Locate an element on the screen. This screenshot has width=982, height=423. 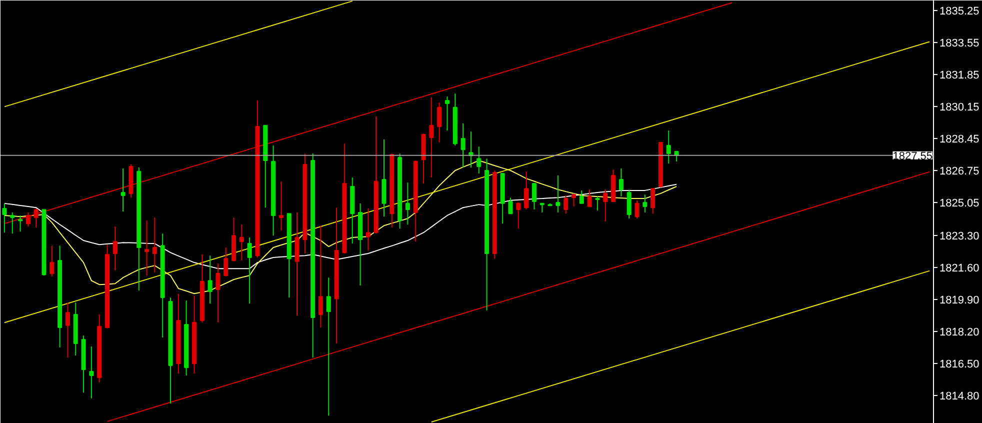
y-tick-label: 1816.50 is located at coordinates (960, 364).